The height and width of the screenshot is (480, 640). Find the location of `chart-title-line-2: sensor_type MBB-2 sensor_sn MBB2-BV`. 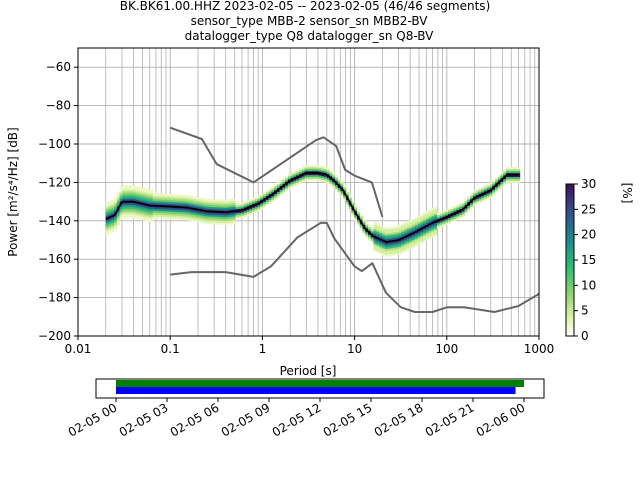

chart-title-line-2: sensor_type MBB-2 sensor_sn MBB2-BV is located at coordinates (310, 21).